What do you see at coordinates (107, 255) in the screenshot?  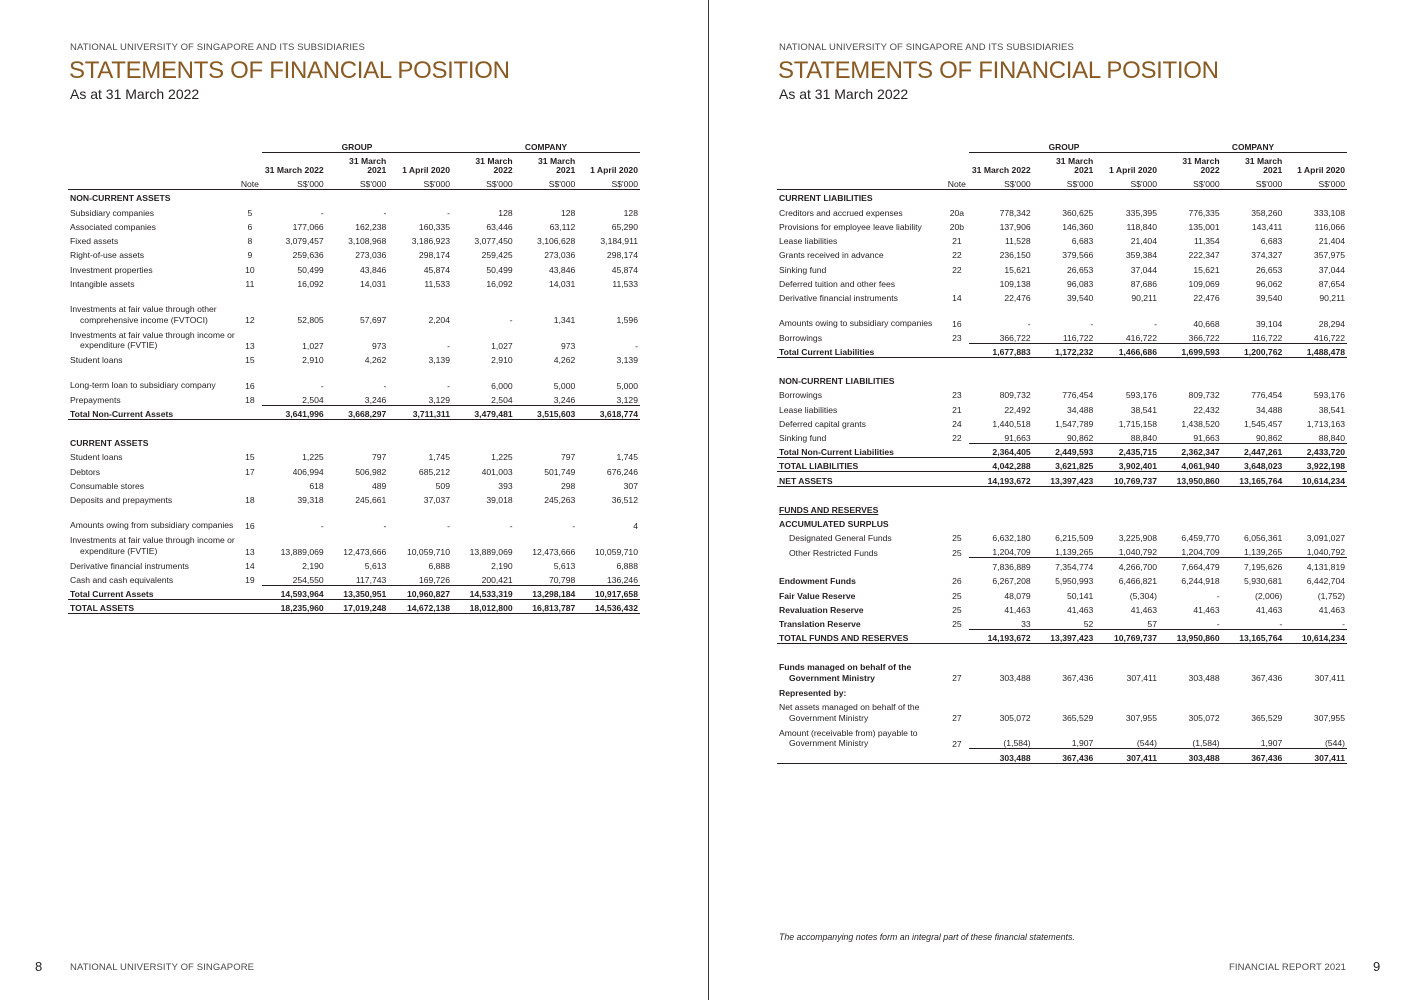 I see `row-label: Right-of-use assets` at bounding box center [107, 255].